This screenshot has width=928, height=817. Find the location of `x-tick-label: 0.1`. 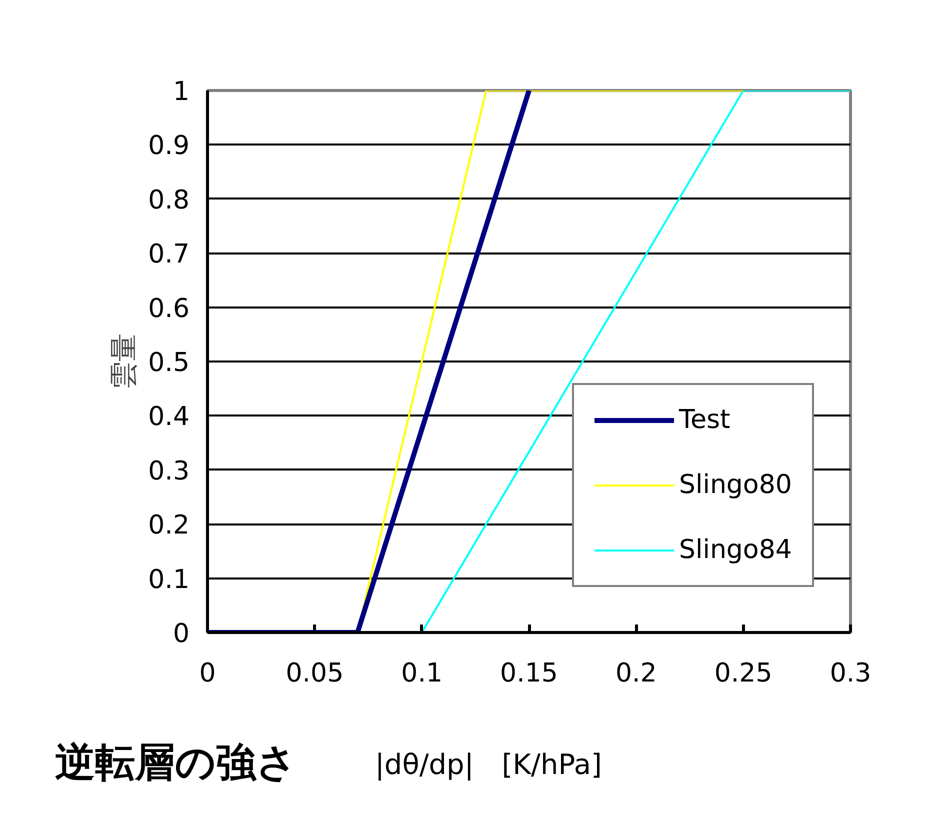

x-tick-label: 0.1 is located at coordinates (422, 673).